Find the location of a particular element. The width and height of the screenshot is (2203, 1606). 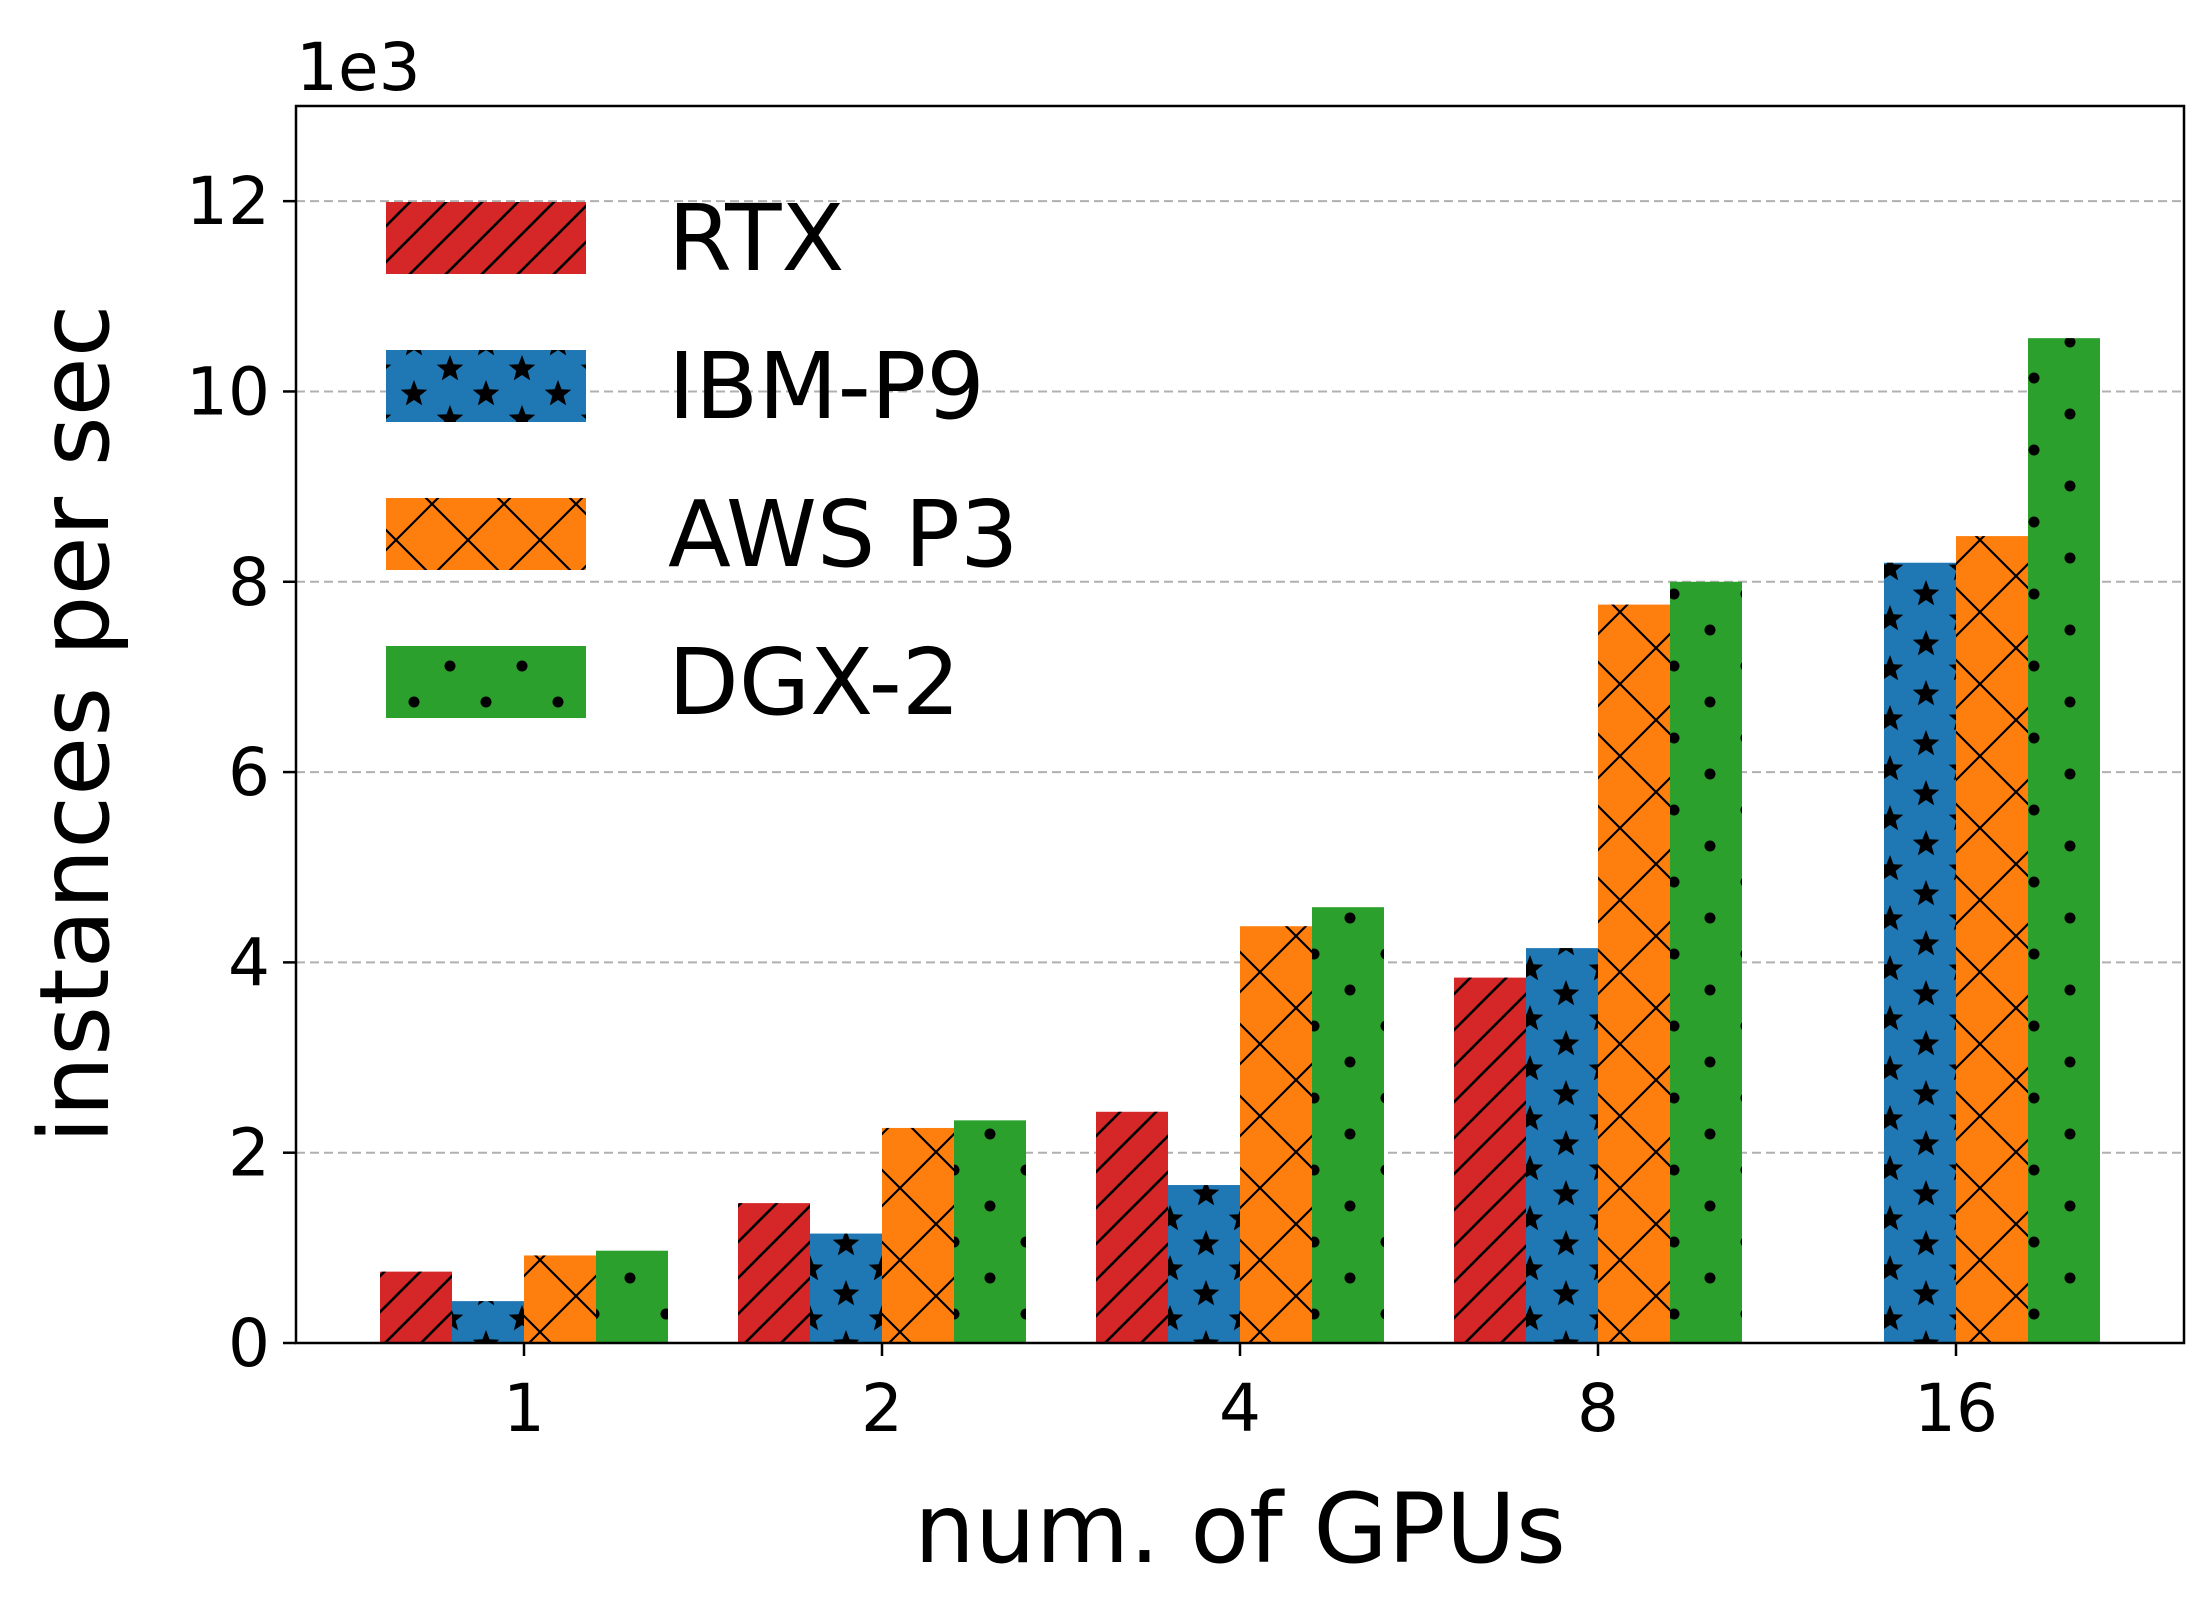

x-axis-ticks: 1 2 4 8 16 is located at coordinates (1250, 1395).